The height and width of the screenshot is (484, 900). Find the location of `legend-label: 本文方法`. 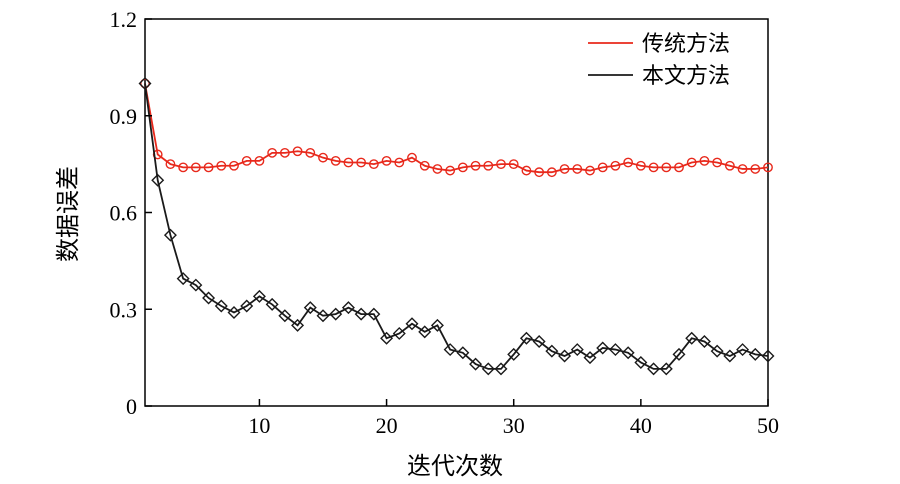

legend-label: 本文方法 is located at coordinates (686, 76).